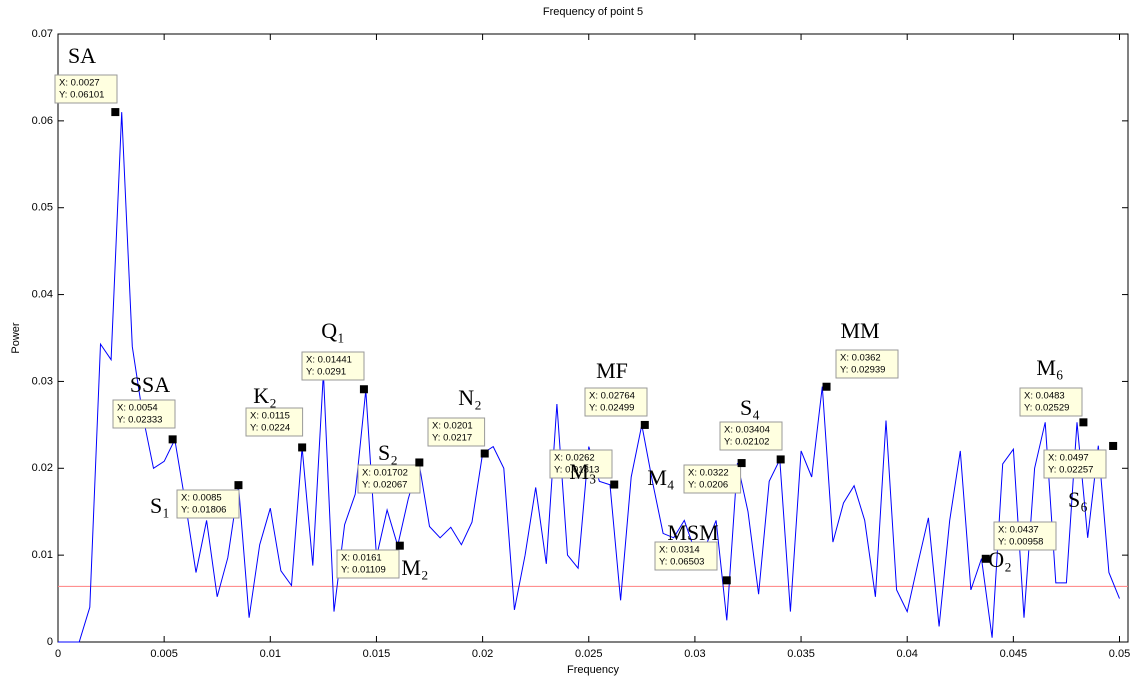 Image resolution: width=1137 pixels, height=681 pixels. I want to click on x-tick-label: 0.02, so click(482, 654).